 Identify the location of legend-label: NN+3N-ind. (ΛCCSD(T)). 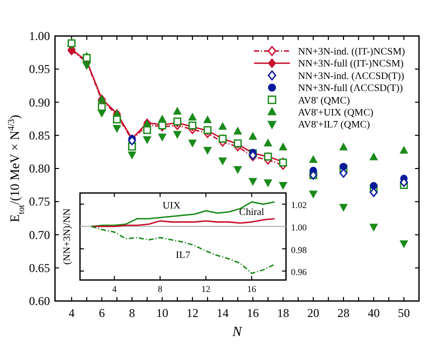
(351, 76).